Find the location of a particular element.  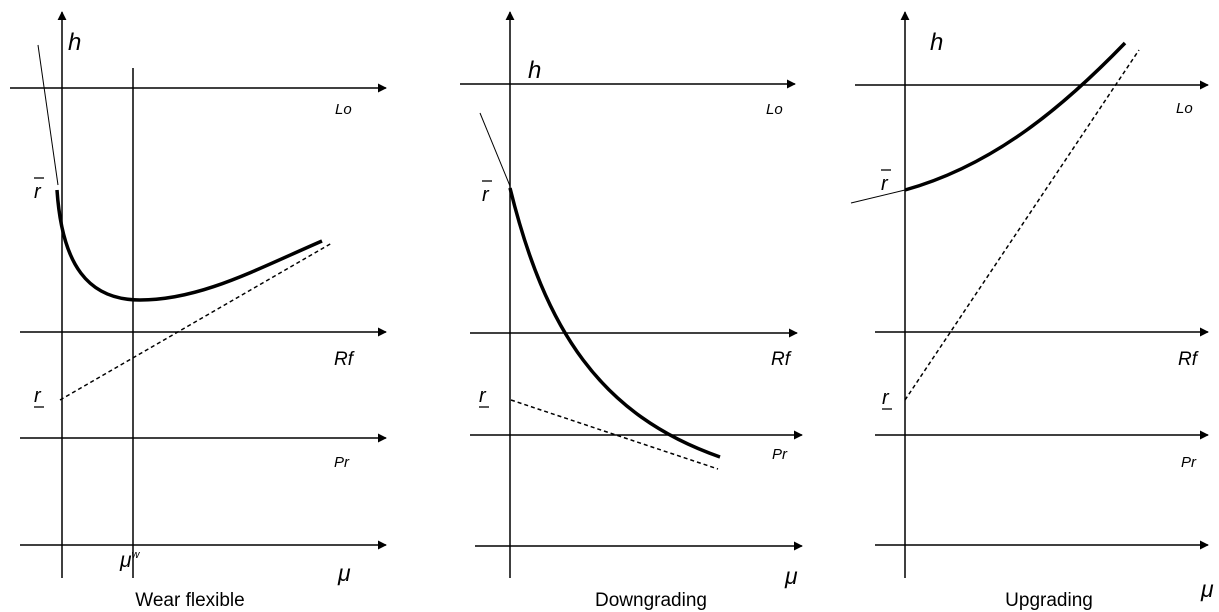

caption-downgrading: Downgrading is located at coordinates (651, 600).